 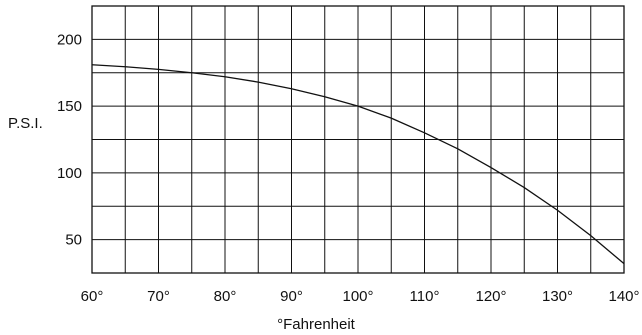 I want to click on x-tick-label: 120°, so click(x=490, y=296).